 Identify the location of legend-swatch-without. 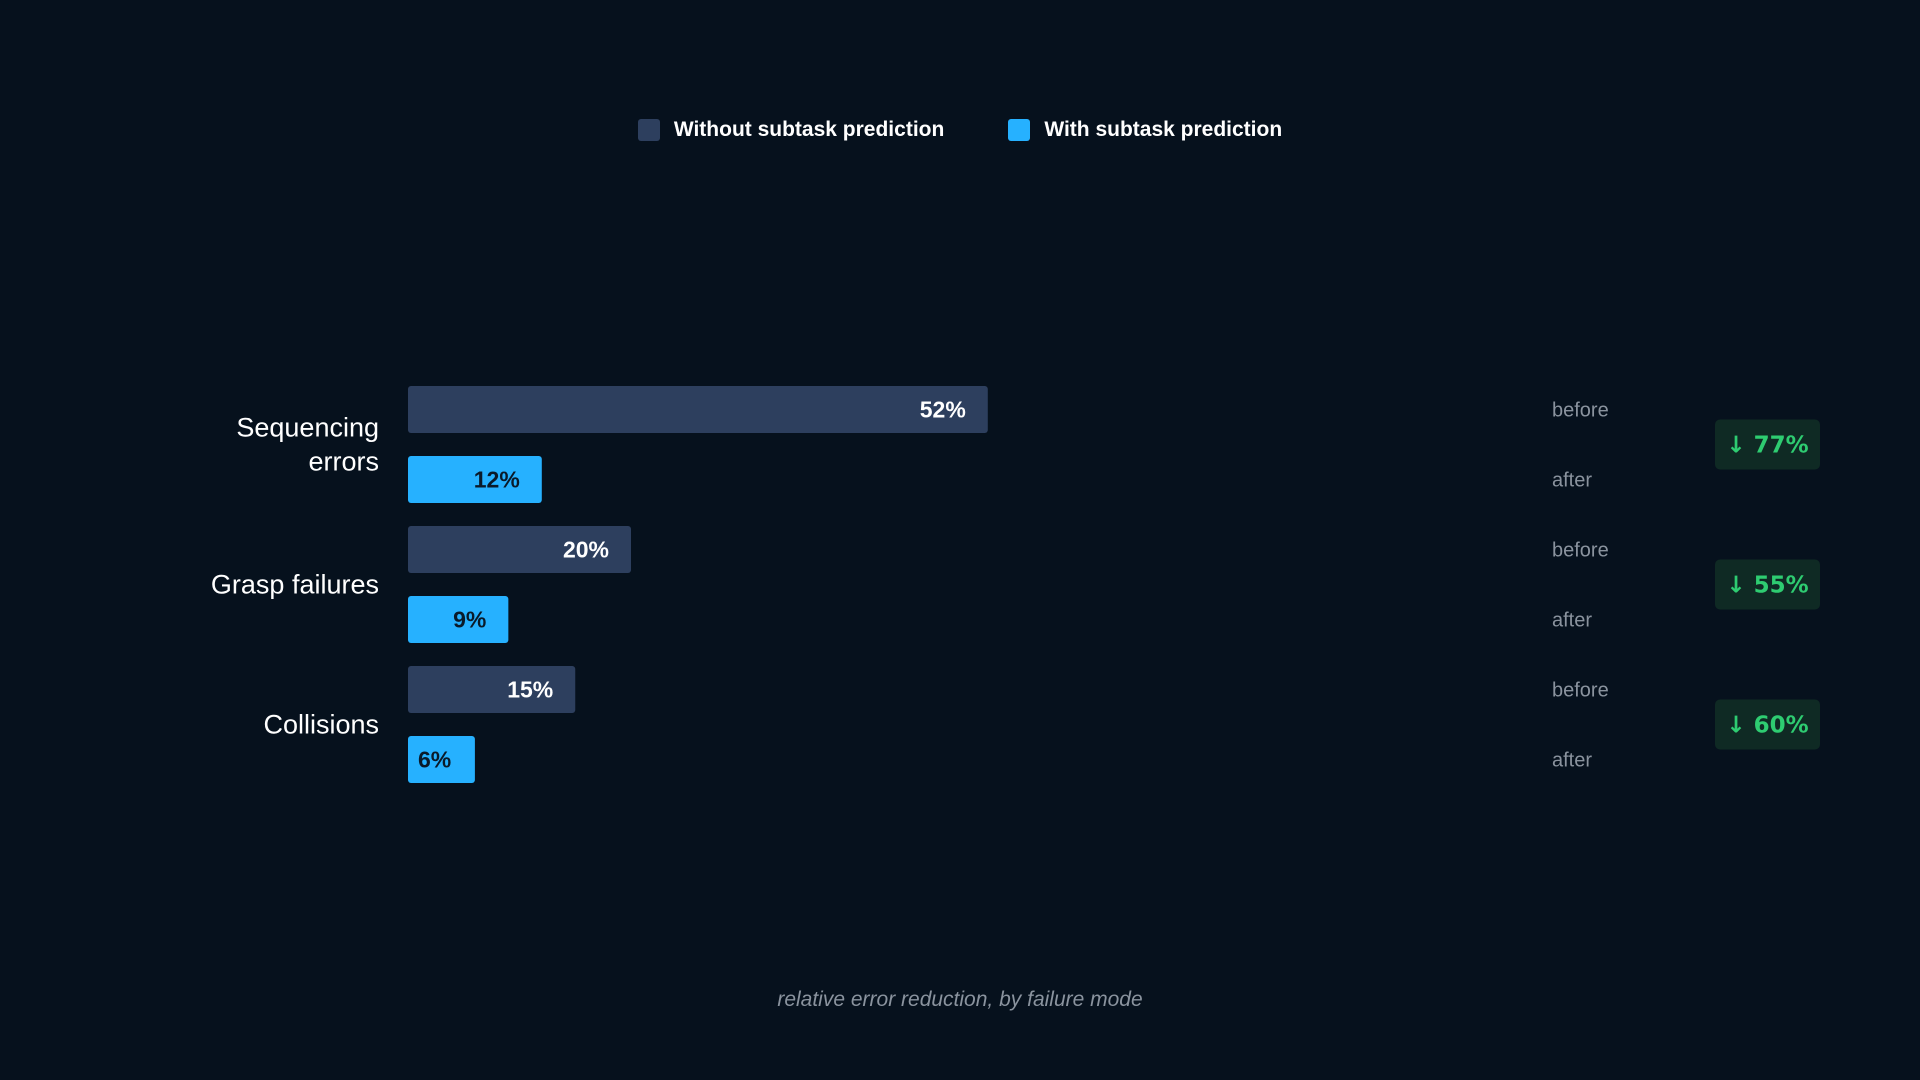
(648, 130).